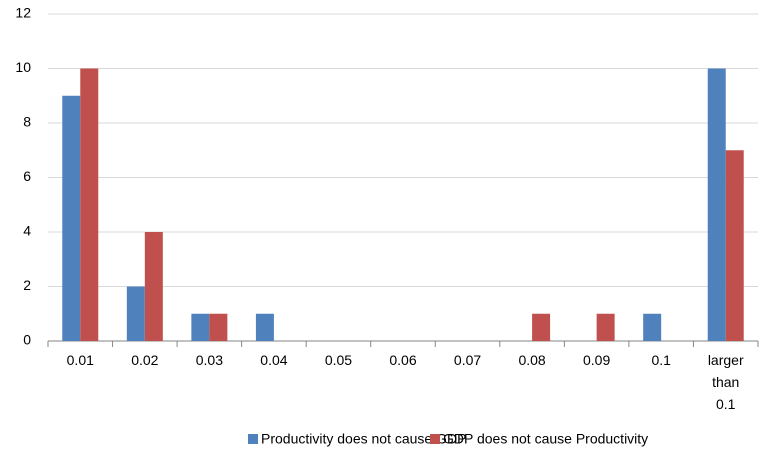 This screenshot has width=760, height=454. I want to click on y-tick-label: 12, so click(23, 13).